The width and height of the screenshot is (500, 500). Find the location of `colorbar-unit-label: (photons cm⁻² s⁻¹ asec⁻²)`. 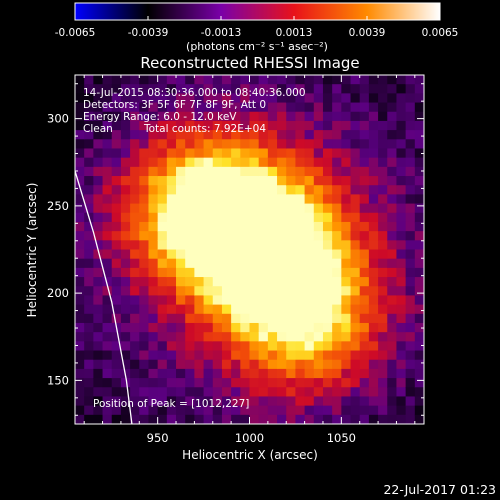

colorbar-unit-label: (photons cm⁻² s⁻¹ asec⁻²) is located at coordinates (257, 46).